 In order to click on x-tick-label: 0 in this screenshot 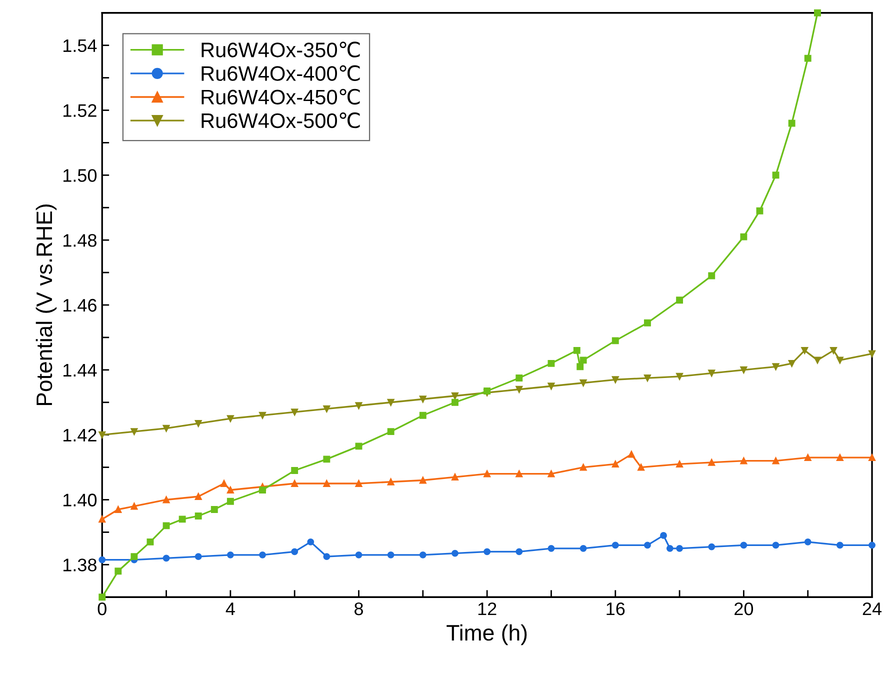, I will do `click(102, 609)`.